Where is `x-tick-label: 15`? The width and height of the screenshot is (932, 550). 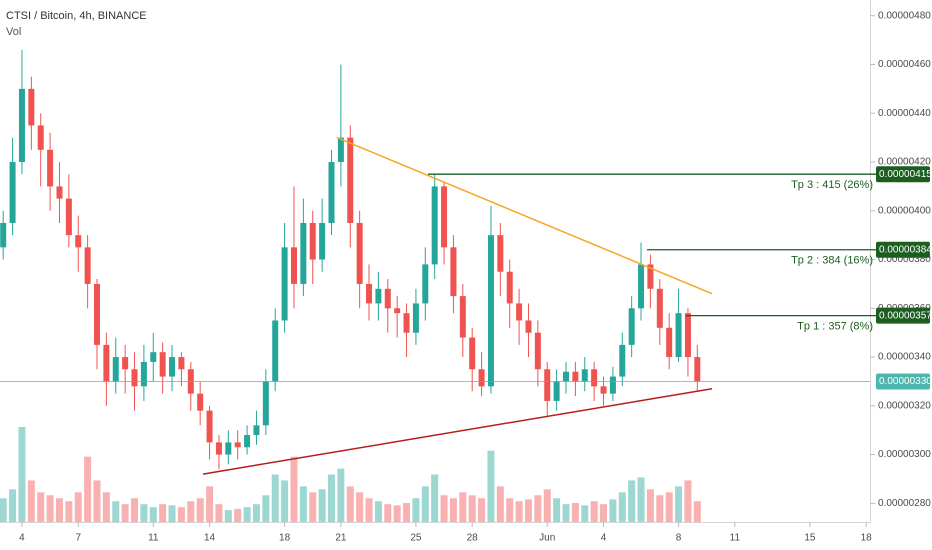 x-tick-label: 15 is located at coordinates (810, 538).